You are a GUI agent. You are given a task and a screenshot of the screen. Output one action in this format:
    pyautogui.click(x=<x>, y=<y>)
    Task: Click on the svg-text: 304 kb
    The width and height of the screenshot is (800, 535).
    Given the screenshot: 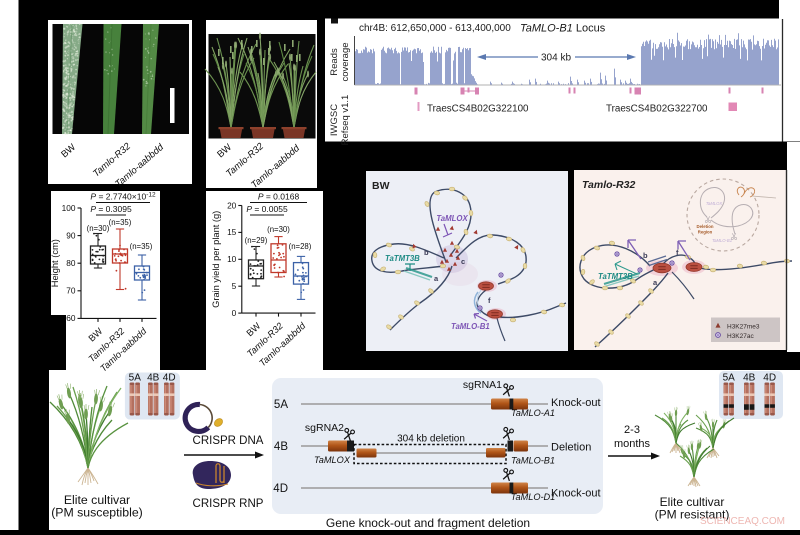 What is the action you would take?
    pyautogui.click(x=556, y=58)
    